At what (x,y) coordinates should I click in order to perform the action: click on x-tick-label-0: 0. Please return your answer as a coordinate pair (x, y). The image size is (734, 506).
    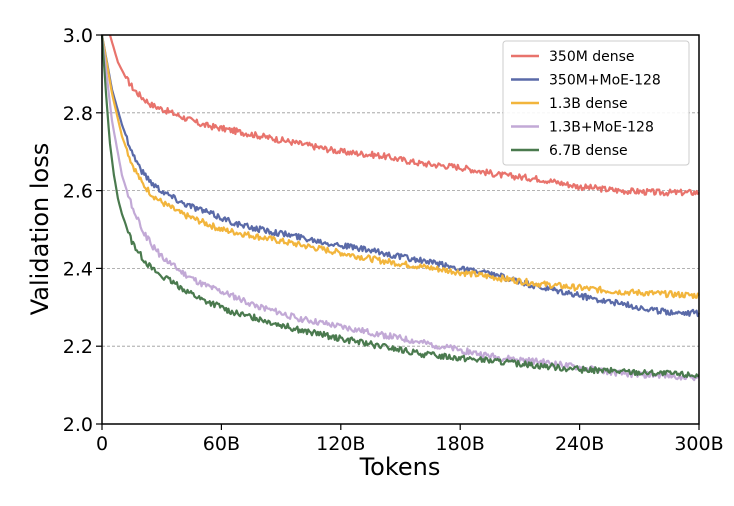
    Looking at the image, I should click on (102, 444).